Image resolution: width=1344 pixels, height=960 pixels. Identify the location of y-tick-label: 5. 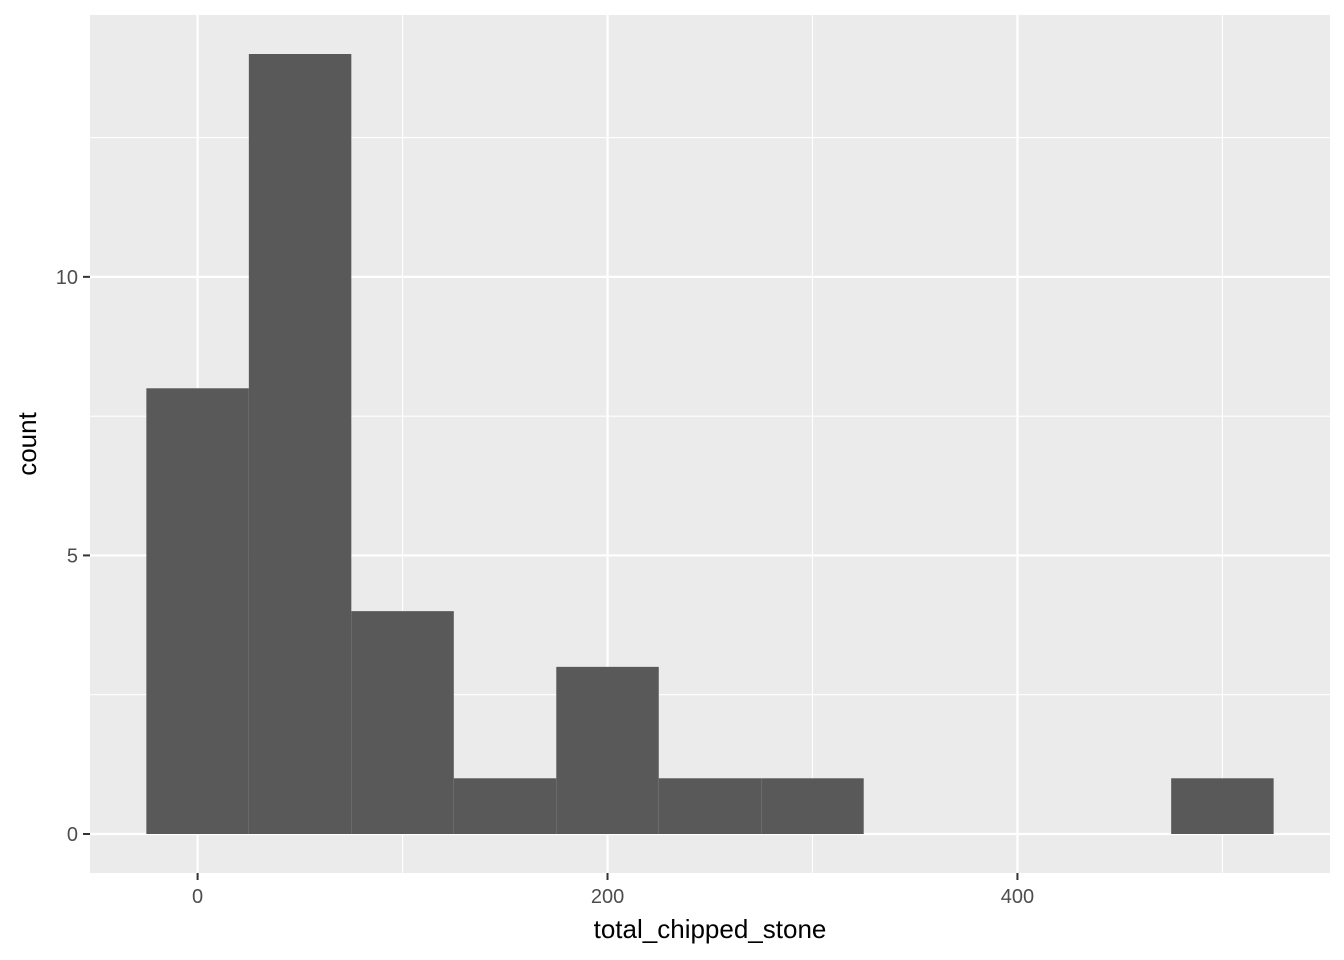
(72, 556).